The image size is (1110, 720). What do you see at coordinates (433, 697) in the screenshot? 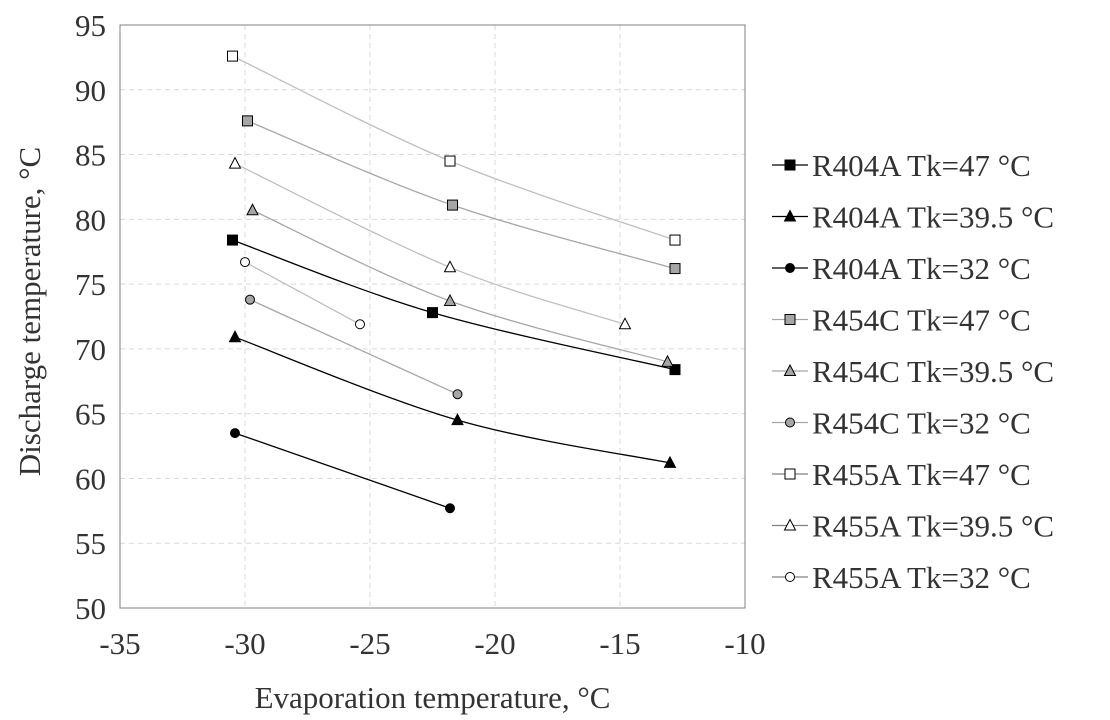
I see `x-axis-title: Evaporation temperature, °C` at bounding box center [433, 697].